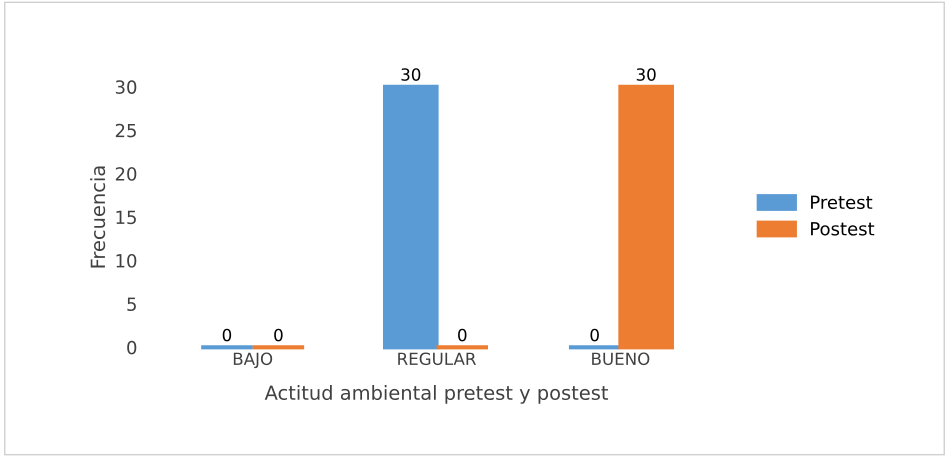  Describe the element at coordinates (98, 217) in the screenshot. I see `y-axis-title: Frecuencia` at that location.